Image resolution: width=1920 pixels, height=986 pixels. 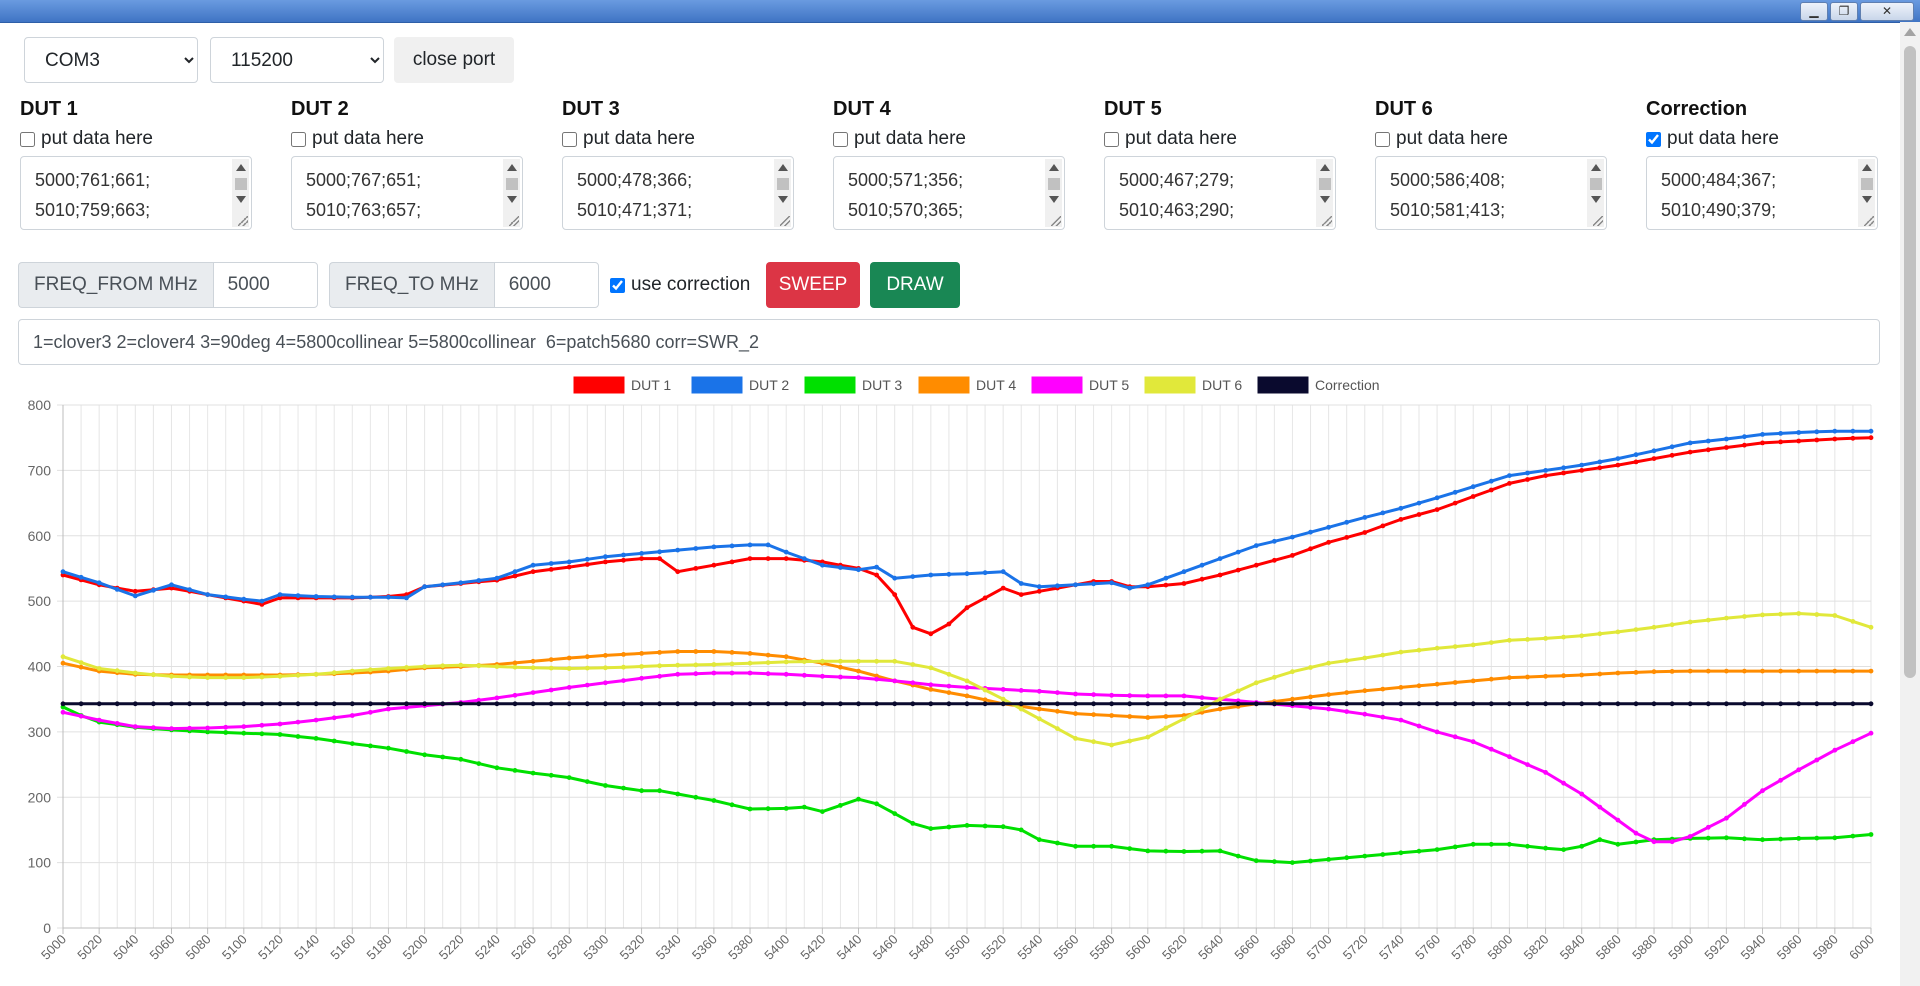 What do you see at coordinates (415, 947) in the screenshot?
I see `x-tick-label: 5200` at bounding box center [415, 947].